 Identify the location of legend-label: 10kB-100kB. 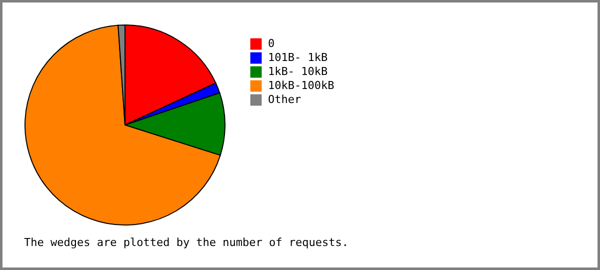
(301, 85).